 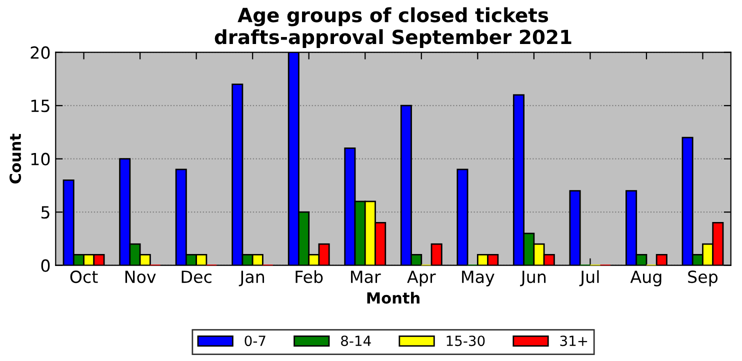 I want to click on x-tick-label: Dec, so click(x=197, y=277).